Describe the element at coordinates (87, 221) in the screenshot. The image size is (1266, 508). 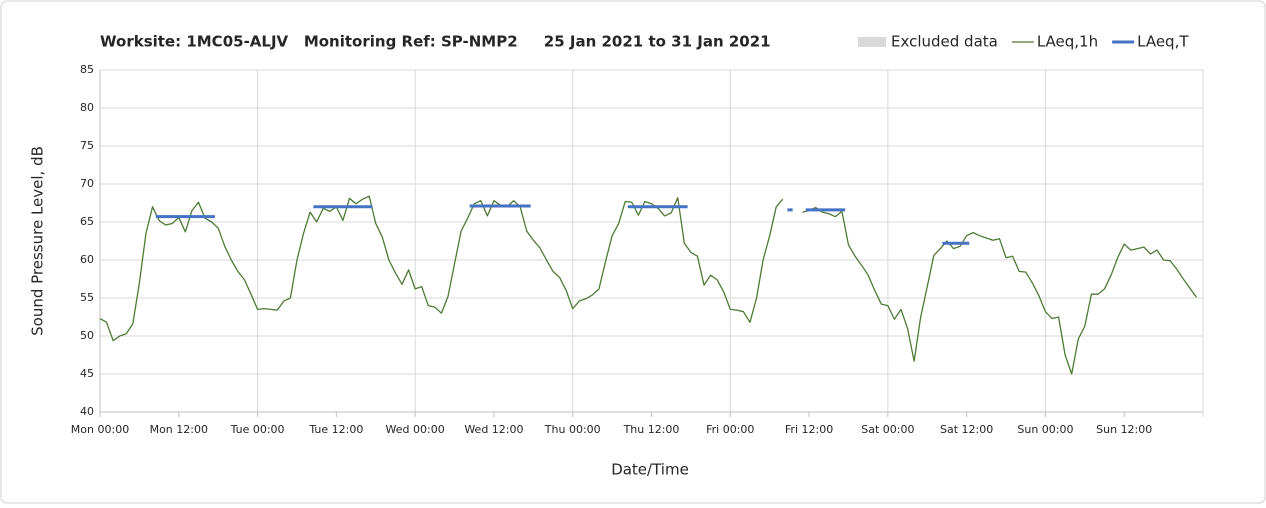
I see `y-tick-label: 65` at that location.